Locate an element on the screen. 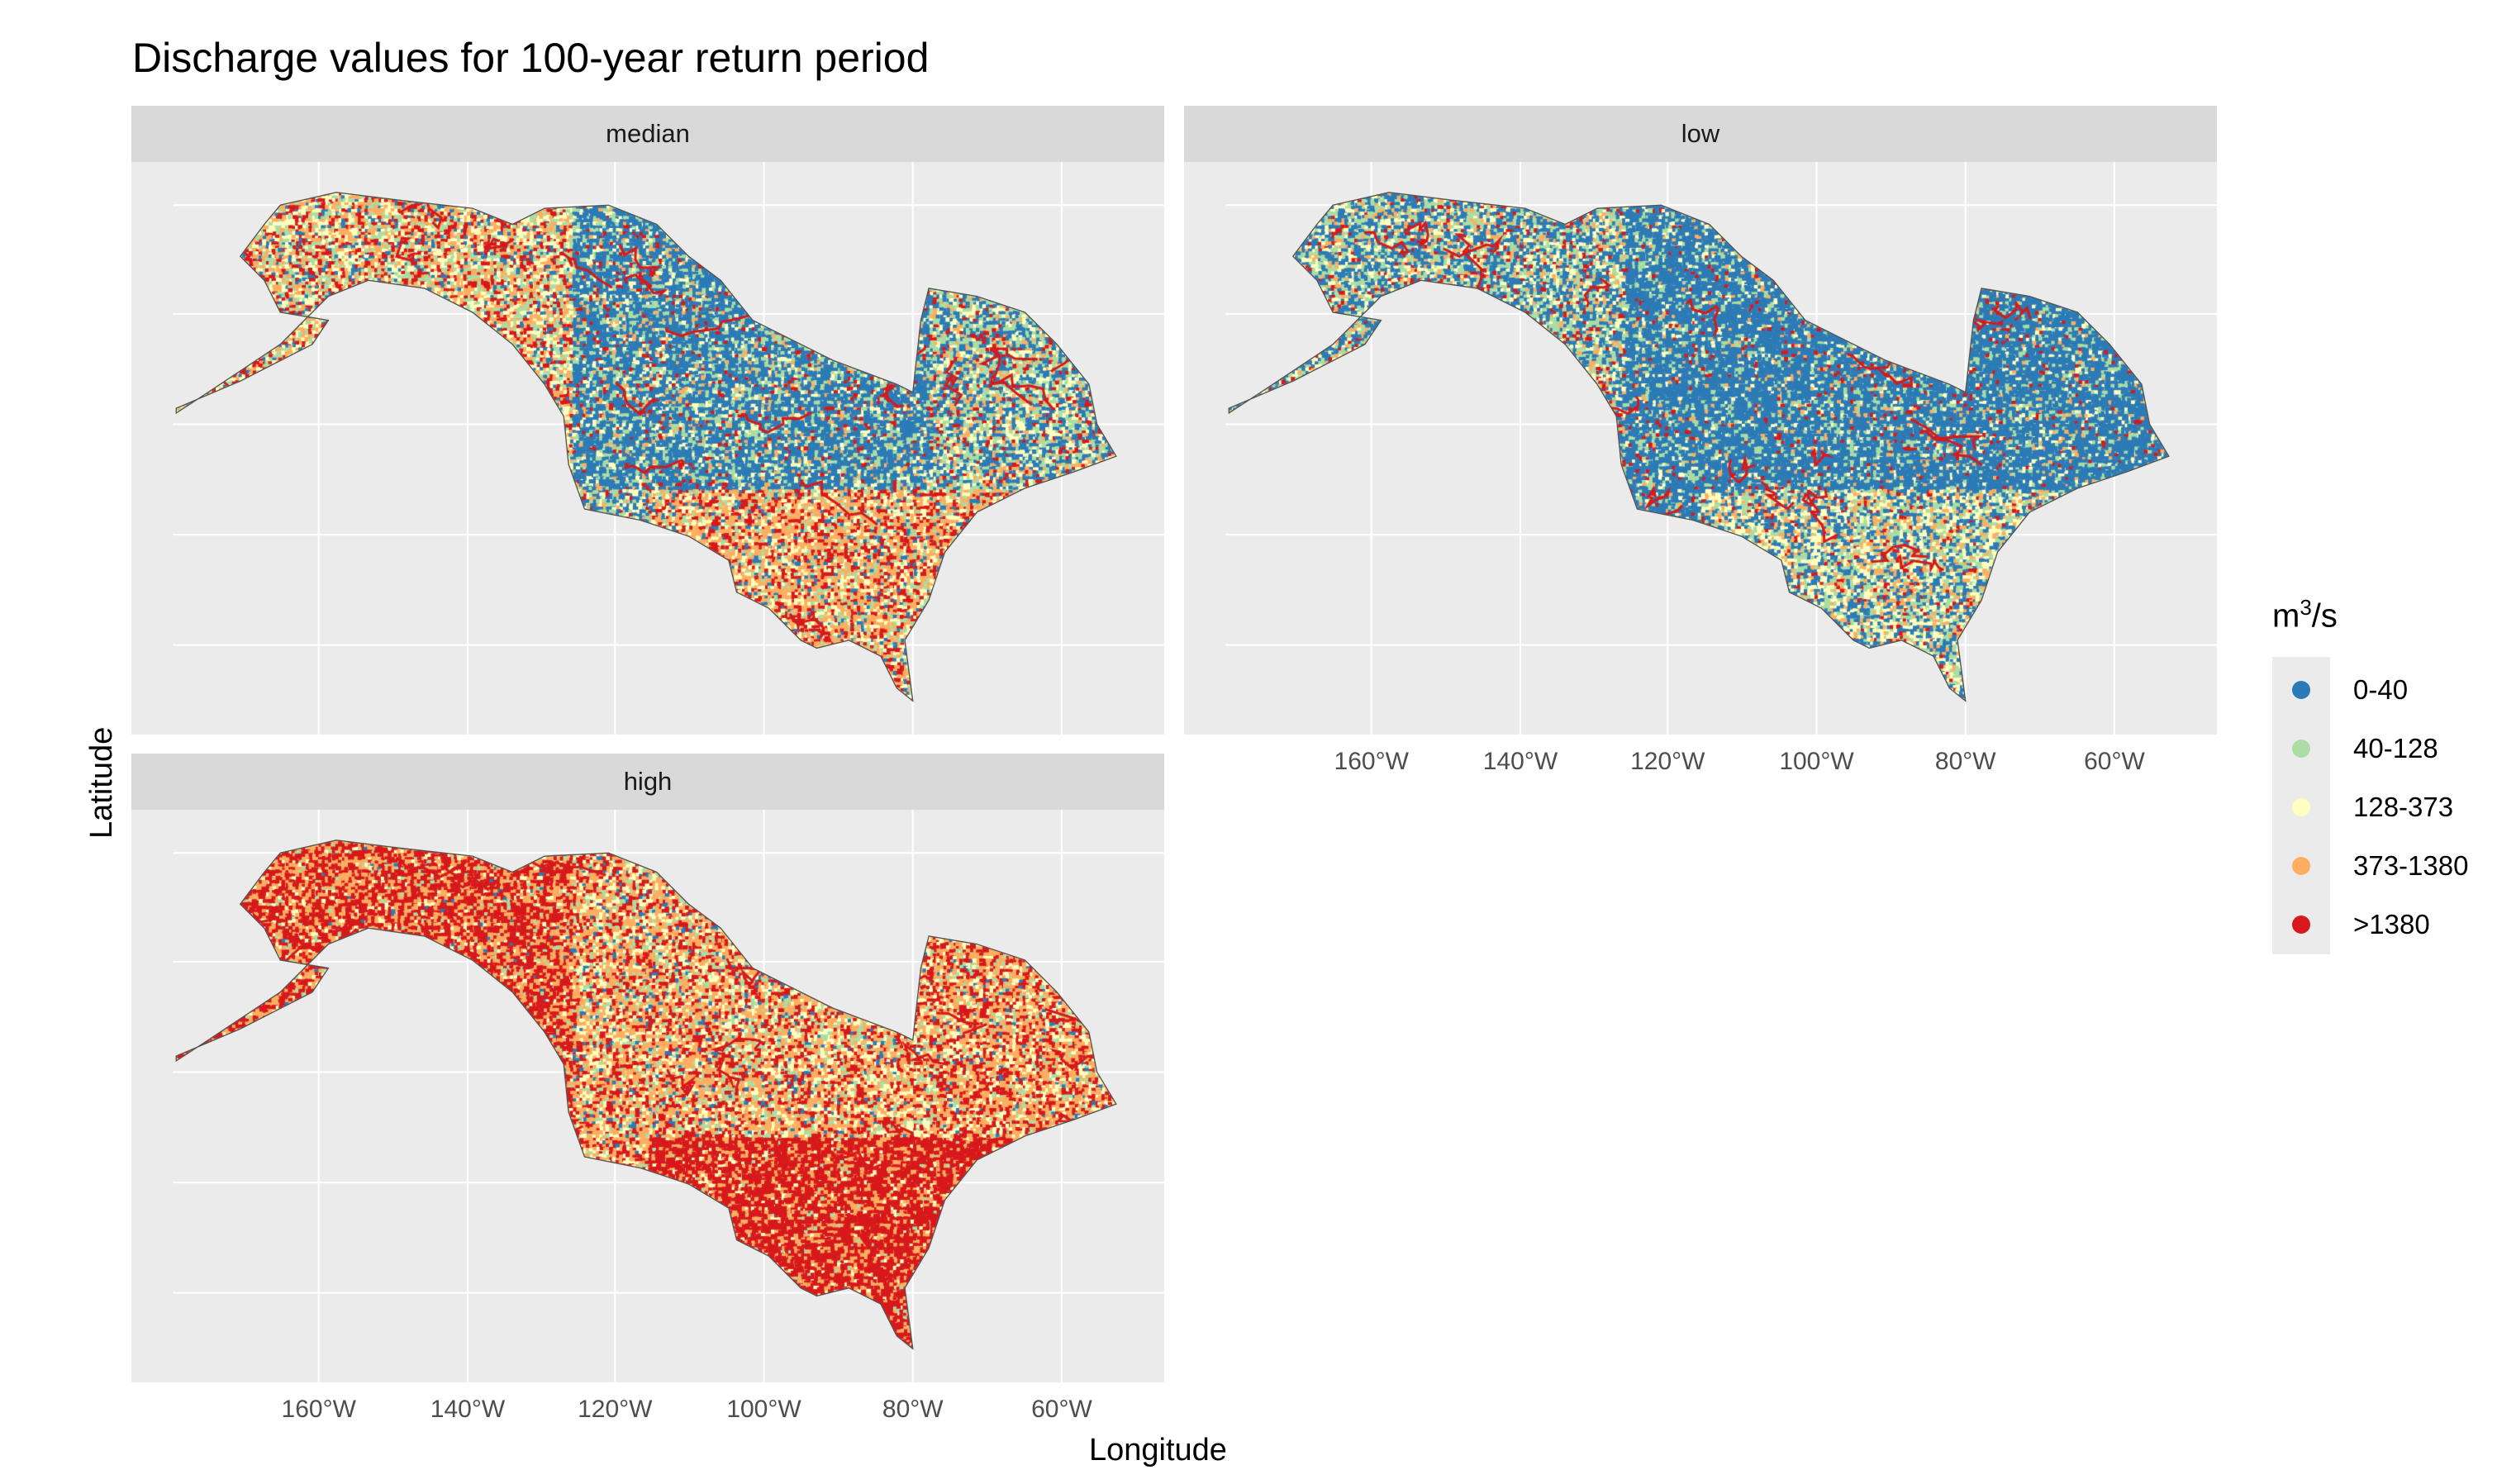  legend-label: 373-1380 is located at coordinates (2411, 865).